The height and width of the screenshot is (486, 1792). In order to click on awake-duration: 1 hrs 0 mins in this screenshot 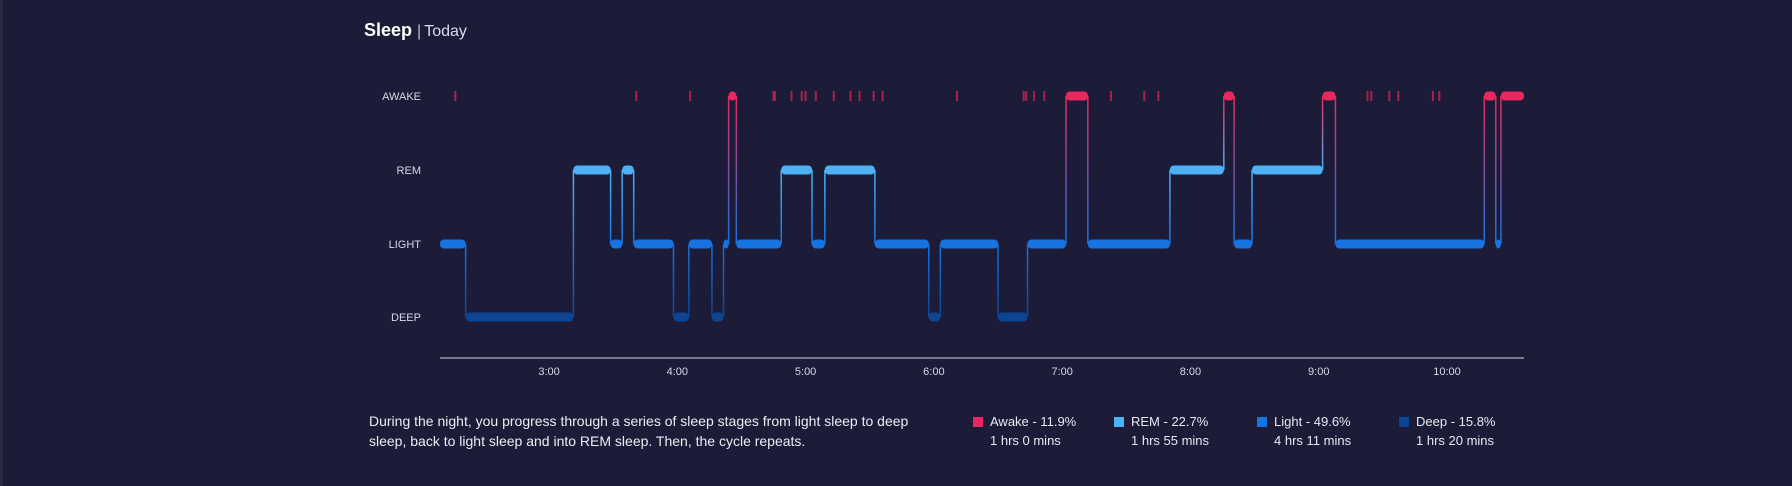, I will do `click(1025, 440)`.